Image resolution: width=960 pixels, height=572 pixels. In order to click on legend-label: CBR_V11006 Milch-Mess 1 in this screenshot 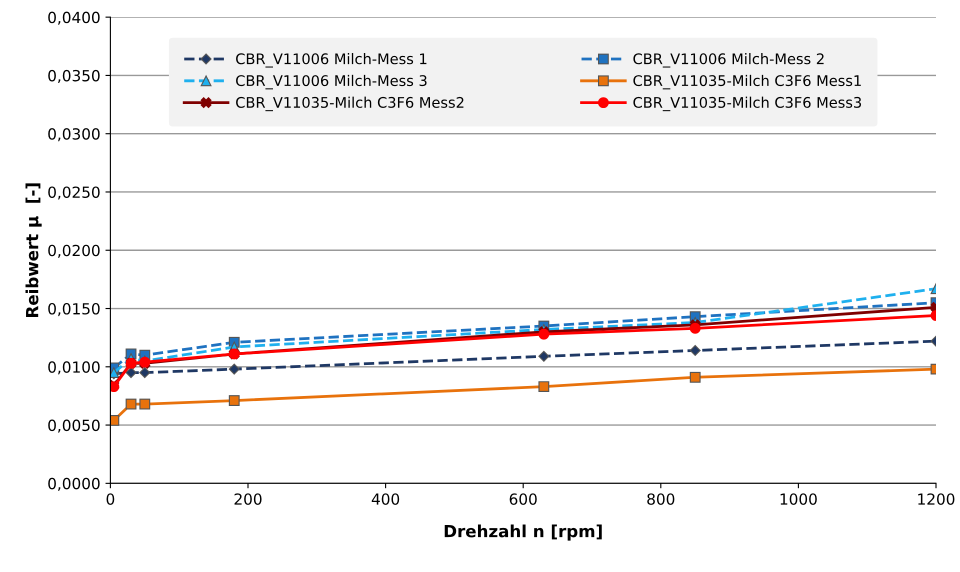, I will do `click(331, 60)`.